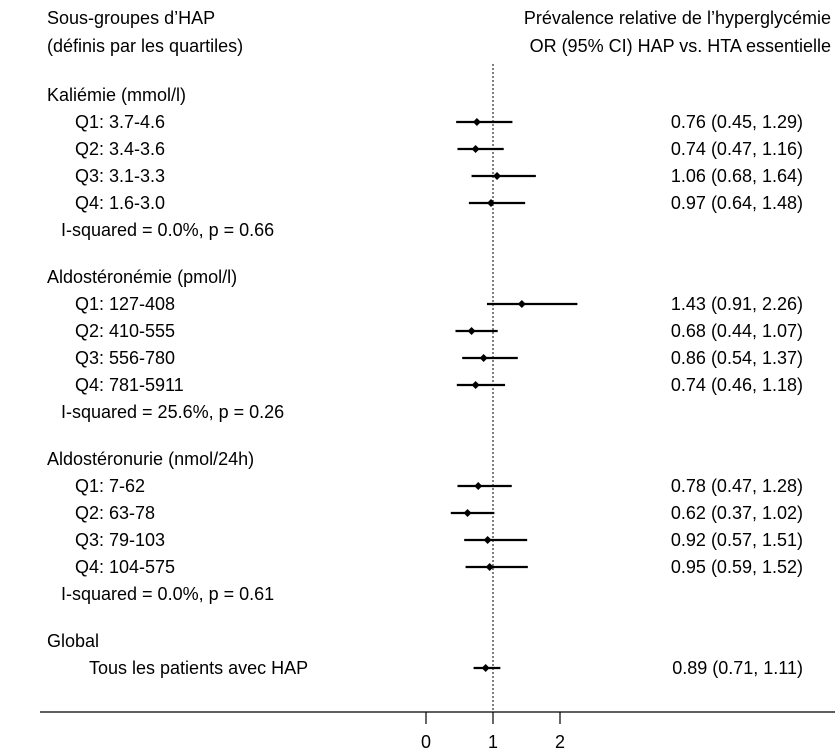  What do you see at coordinates (110, 486) in the screenshot?
I see `row-label: Q1: 7-62` at bounding box center [110, 486].